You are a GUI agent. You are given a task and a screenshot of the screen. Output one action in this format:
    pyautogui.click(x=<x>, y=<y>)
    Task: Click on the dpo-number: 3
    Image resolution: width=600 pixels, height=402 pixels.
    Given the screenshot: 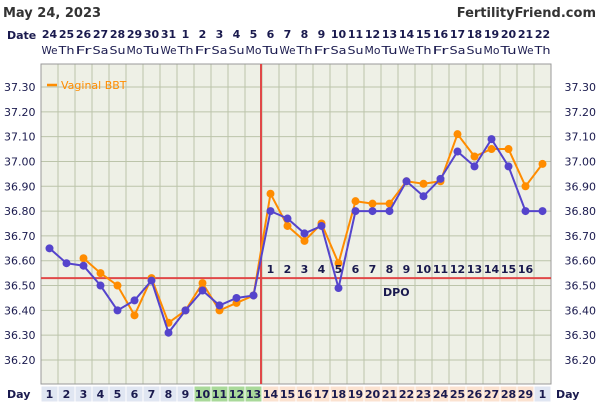 What is the action you would take?
    pyautogui.click(x=305, y=269)
    